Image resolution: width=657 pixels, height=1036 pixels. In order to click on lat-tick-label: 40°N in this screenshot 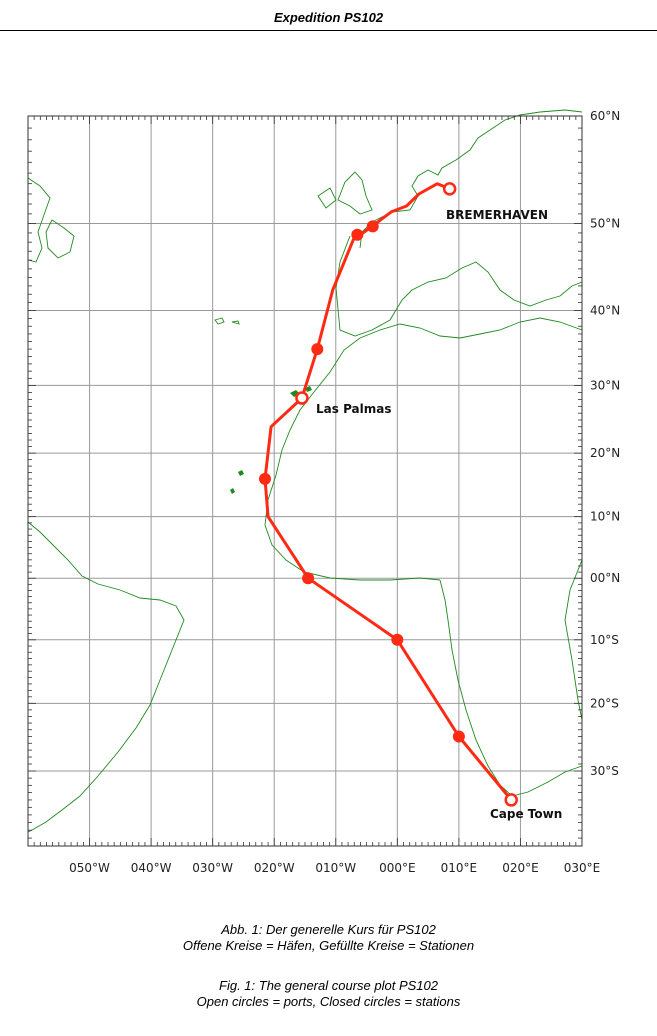, I will do `click(605, 310)`.